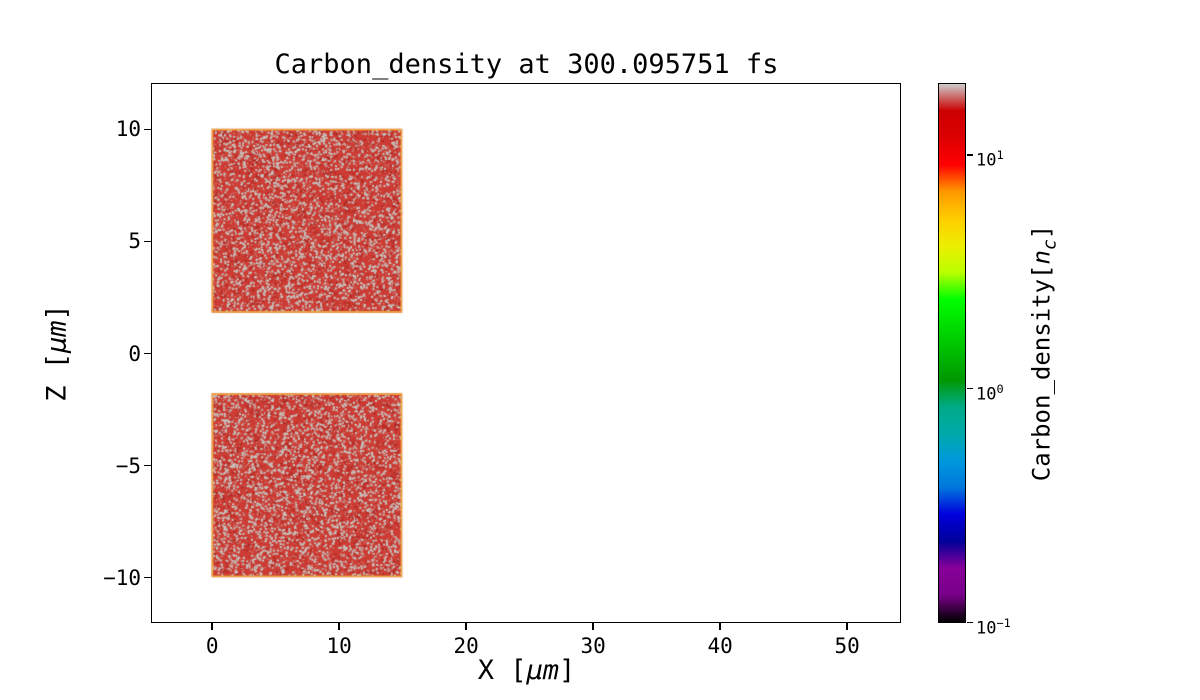 This screenshot has width=1200, height=700. What do you see at coordinates (1050, 245) in the screenshot?
I see `colorbar-label-sub: c` at bounding box center [1050, 245].